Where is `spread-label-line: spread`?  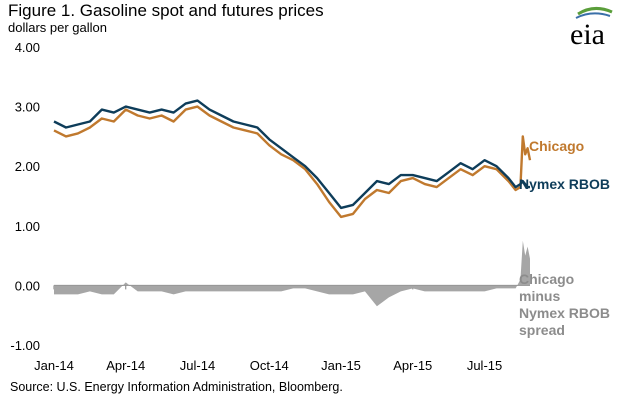
spread-label-line: spread is located at coordinates (542, 330).